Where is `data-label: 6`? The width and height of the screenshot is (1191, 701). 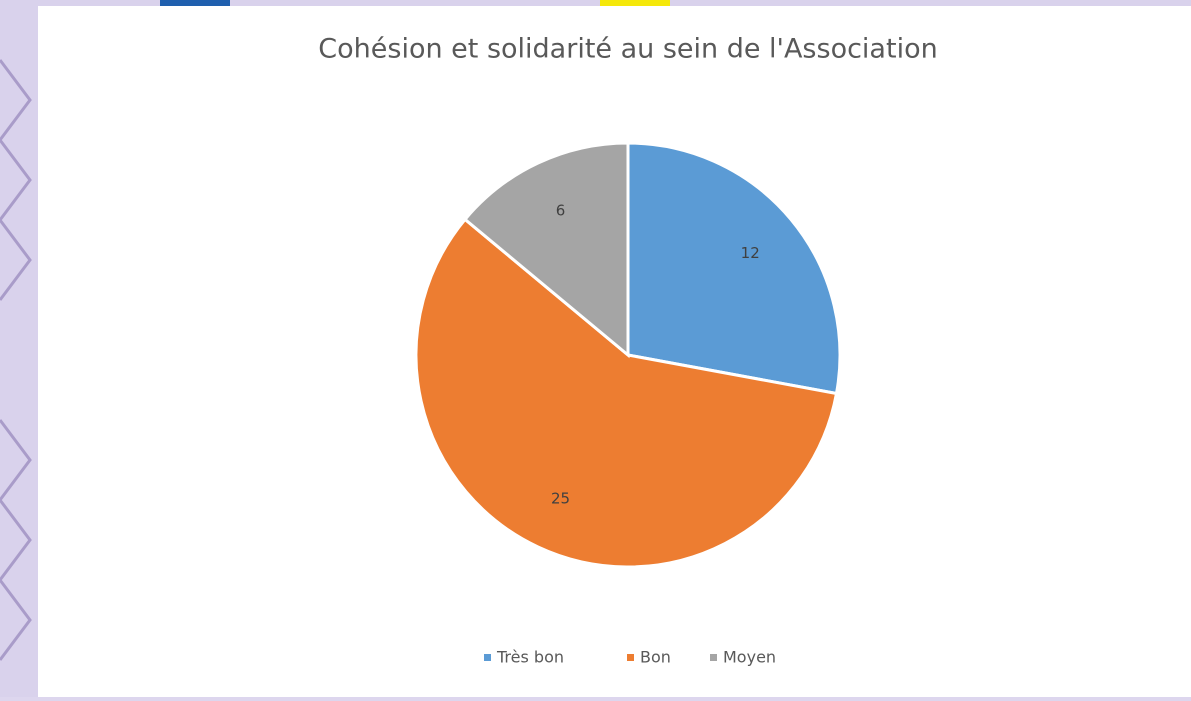 data-label: 6 is located at coordinates (561, 211).